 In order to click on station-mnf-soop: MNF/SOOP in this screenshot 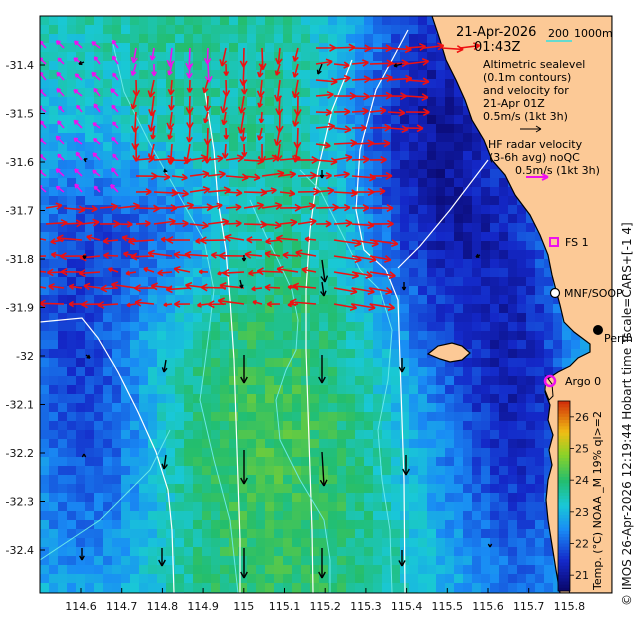, I will do `click(586, 293)`.